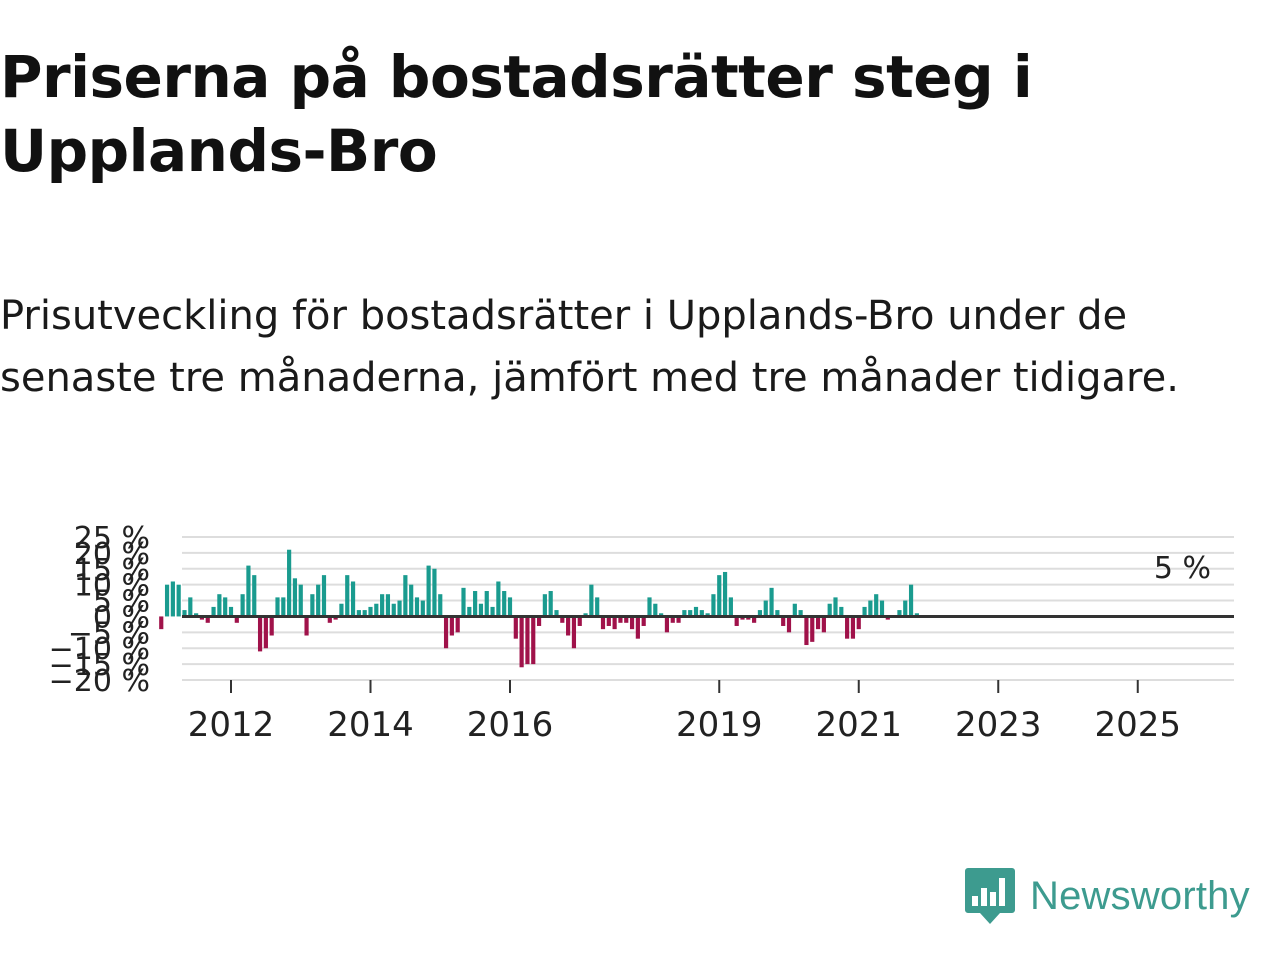 The height and width of the screenshot is (960, 1280). I want to click on y-tick-label: 25 %, so click(112, 538).